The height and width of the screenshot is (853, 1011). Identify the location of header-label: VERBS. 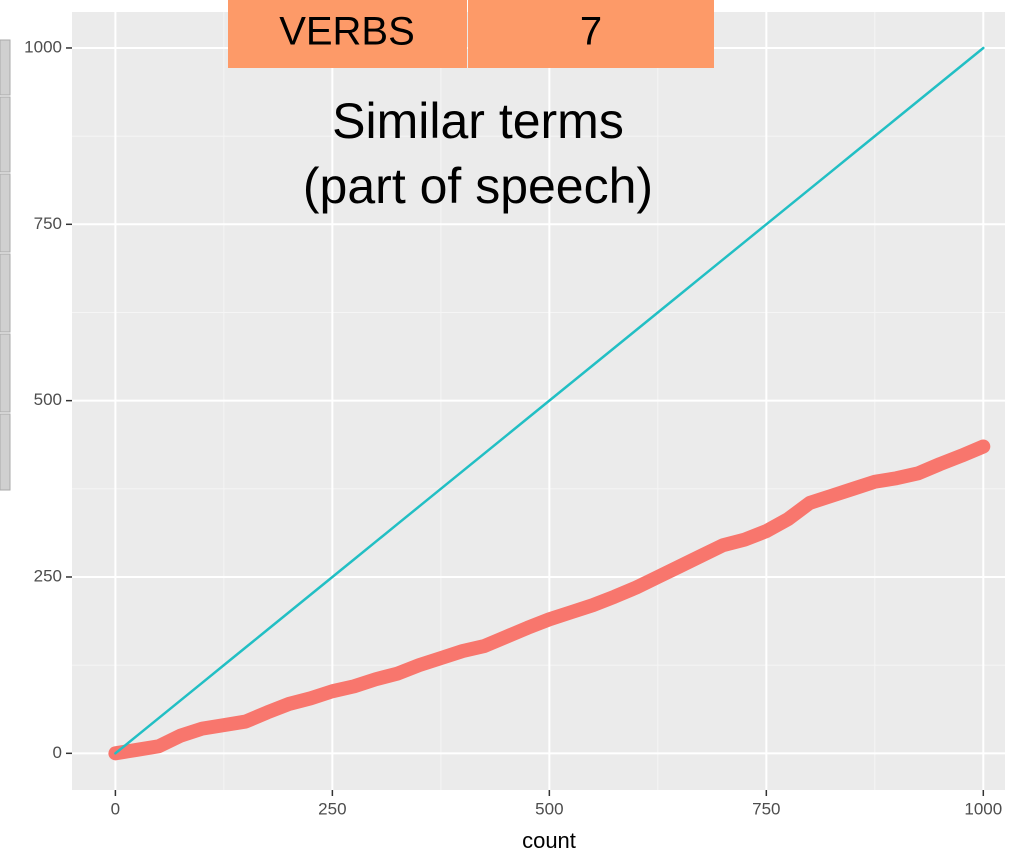
(347, 32).